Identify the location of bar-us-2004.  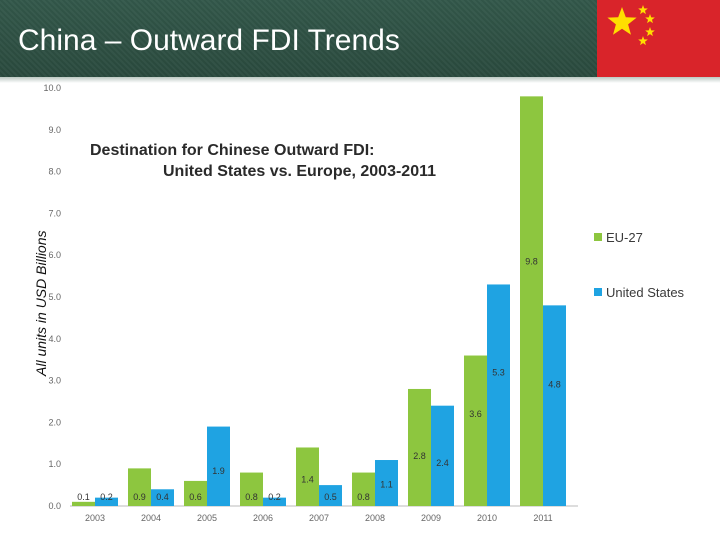
(162, 497).